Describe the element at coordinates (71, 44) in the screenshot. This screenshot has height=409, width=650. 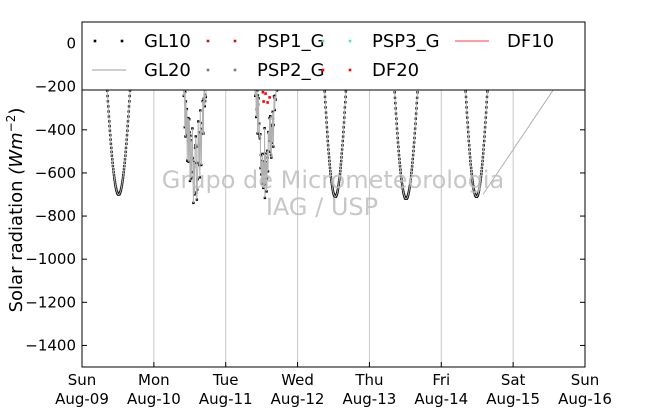
I see `y-tick-label: 0` at that location.